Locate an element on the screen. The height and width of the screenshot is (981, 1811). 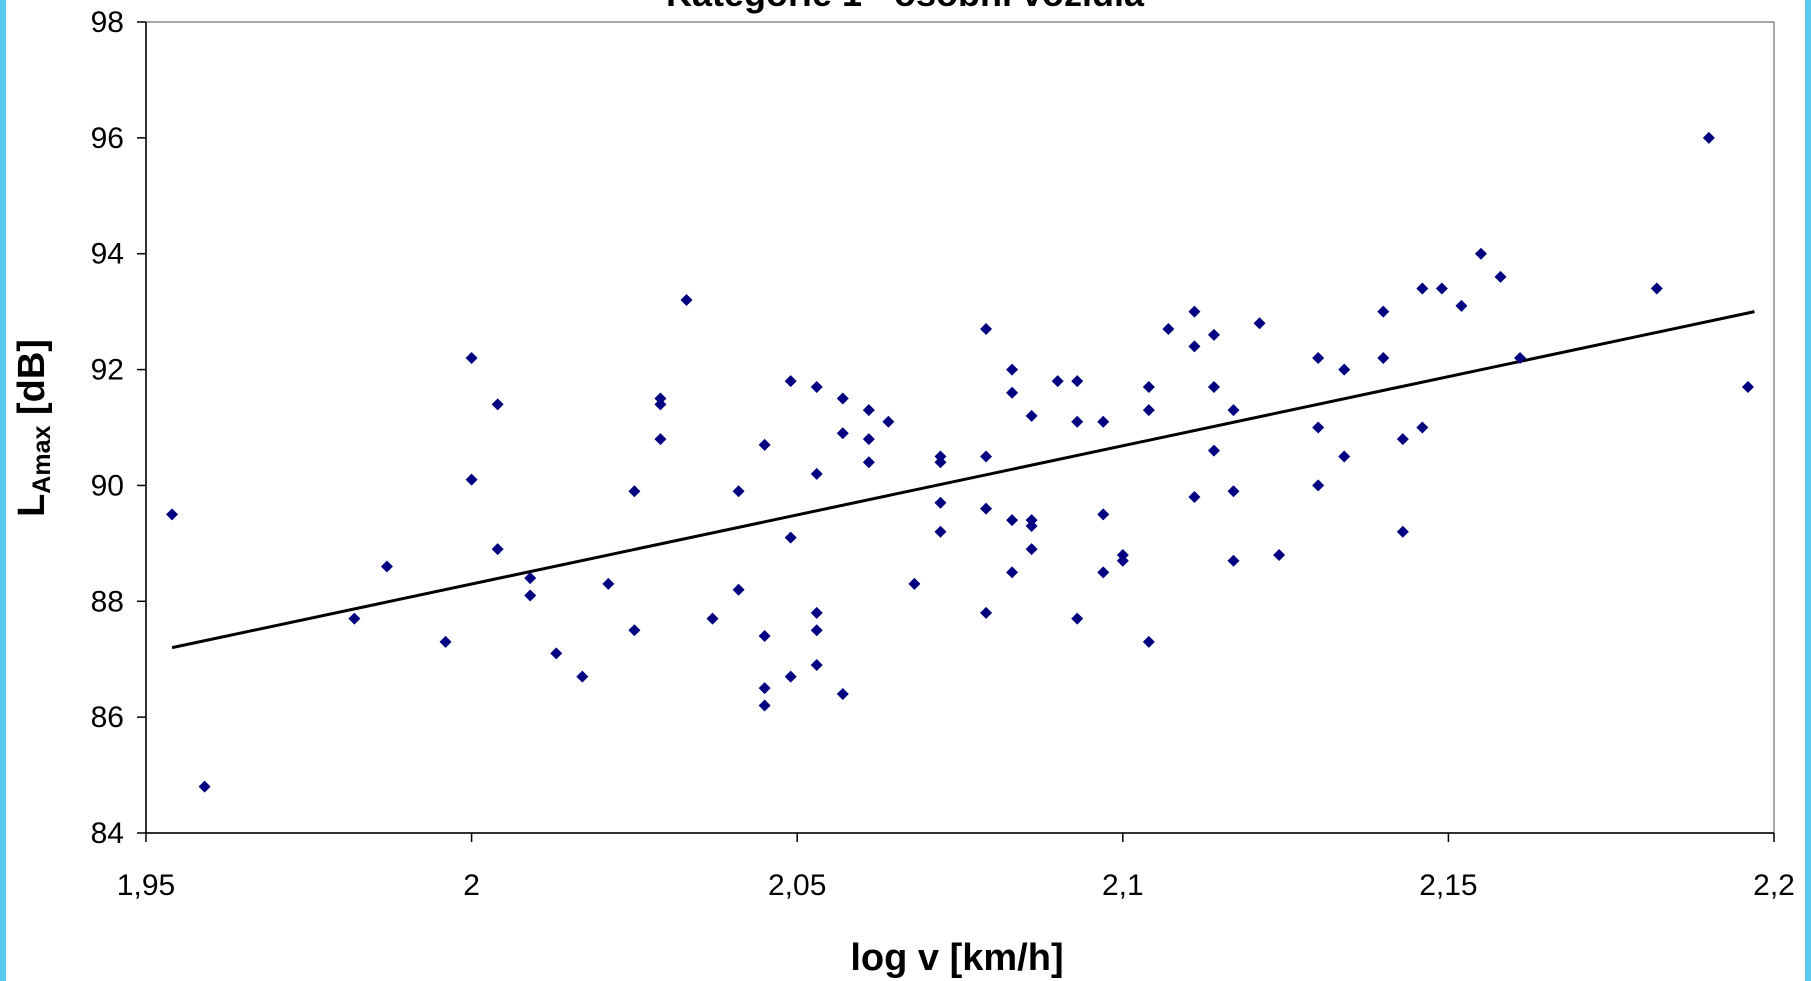
x-tick-label: 2,05 is located at coordinates (797, 885).